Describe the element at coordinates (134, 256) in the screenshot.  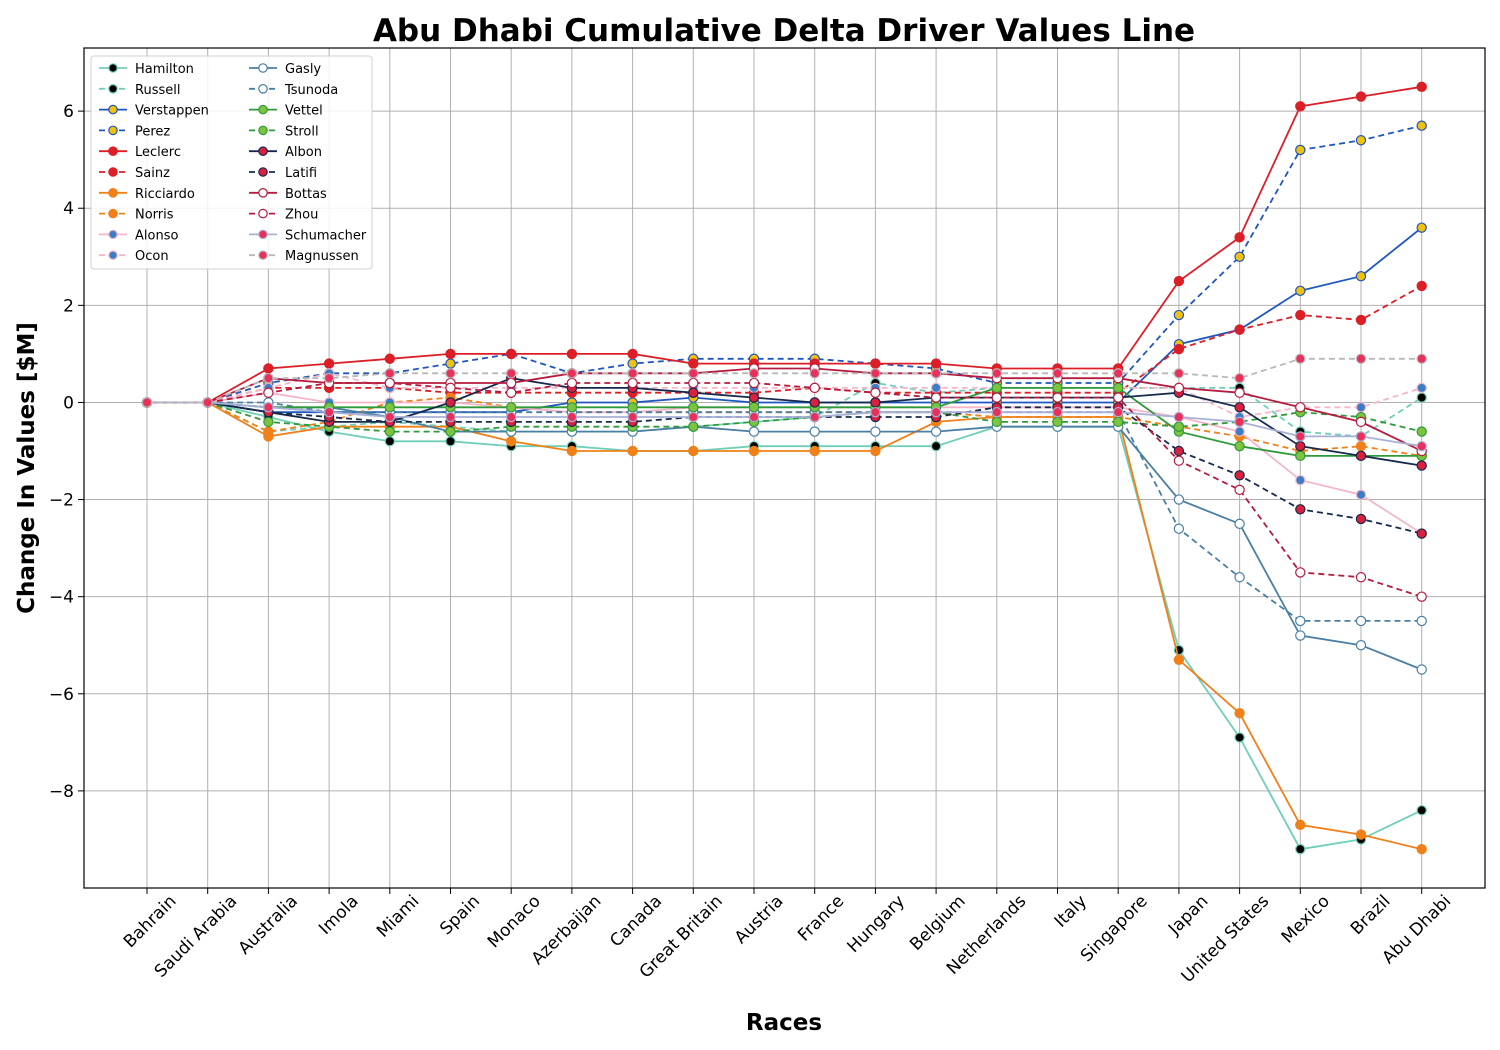
I see `legend-item-ocon: Ocon` at that location.